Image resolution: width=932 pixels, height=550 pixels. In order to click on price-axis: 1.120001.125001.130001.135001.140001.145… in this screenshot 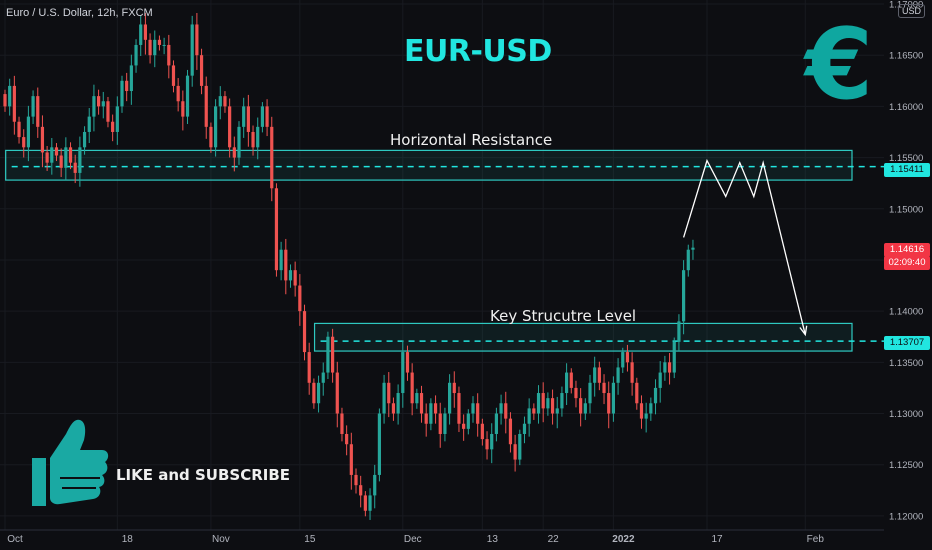, I will do `click(908, 275)`.